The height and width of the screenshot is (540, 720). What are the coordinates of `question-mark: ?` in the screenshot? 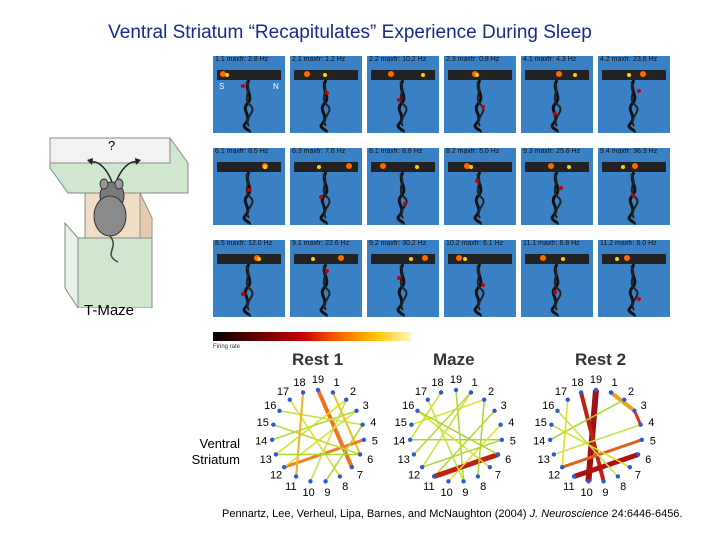 It's located at (112, 145).